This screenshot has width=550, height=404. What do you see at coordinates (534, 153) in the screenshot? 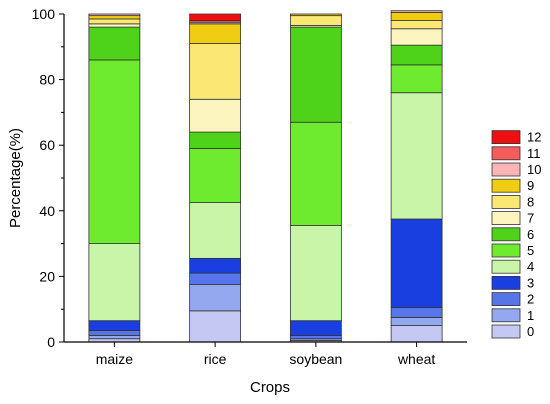
I see `legend-label-11: 11` at bounding box center [534, 153].